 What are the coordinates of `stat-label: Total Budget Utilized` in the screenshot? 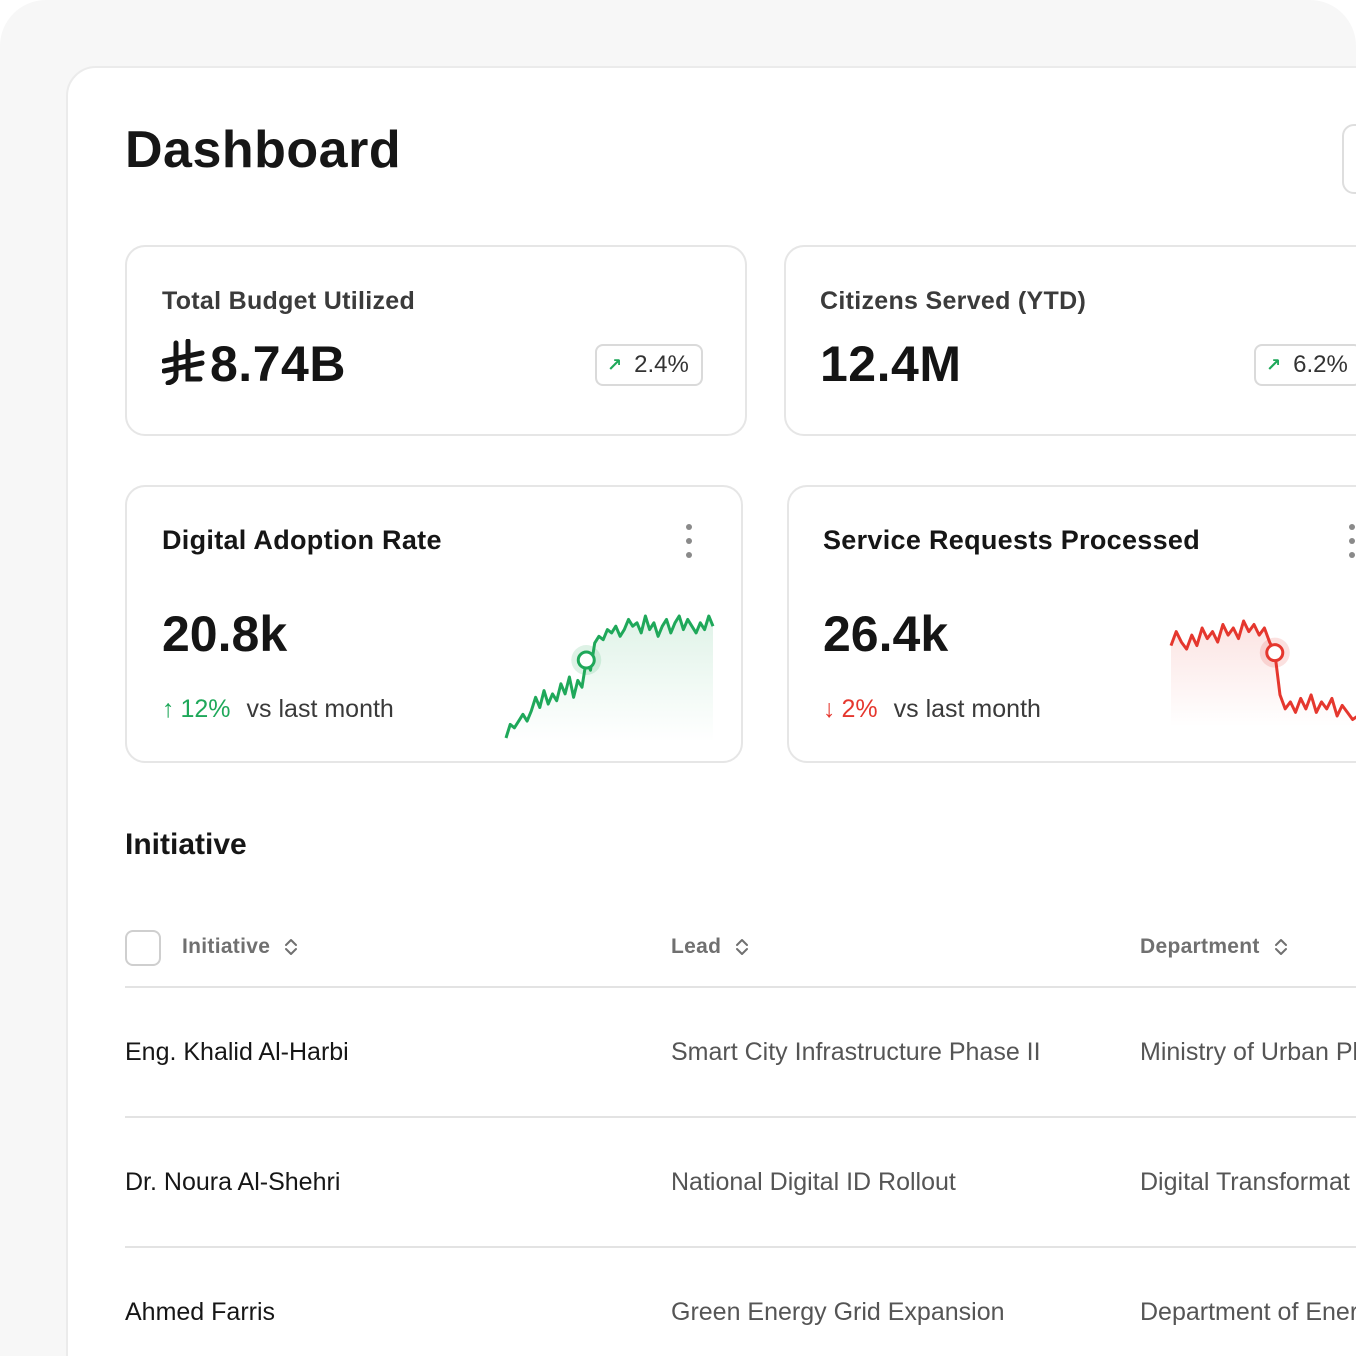 It's located at (289, 301).